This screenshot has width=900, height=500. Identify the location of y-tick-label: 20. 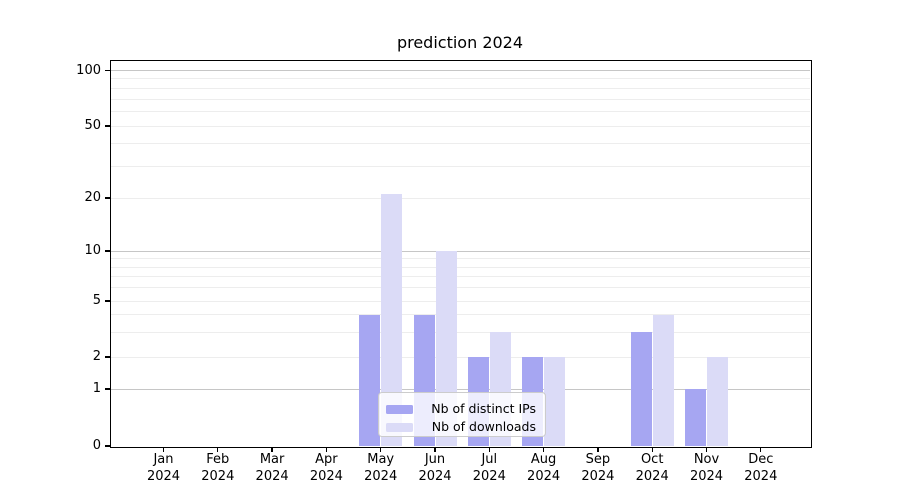
(92, 197).